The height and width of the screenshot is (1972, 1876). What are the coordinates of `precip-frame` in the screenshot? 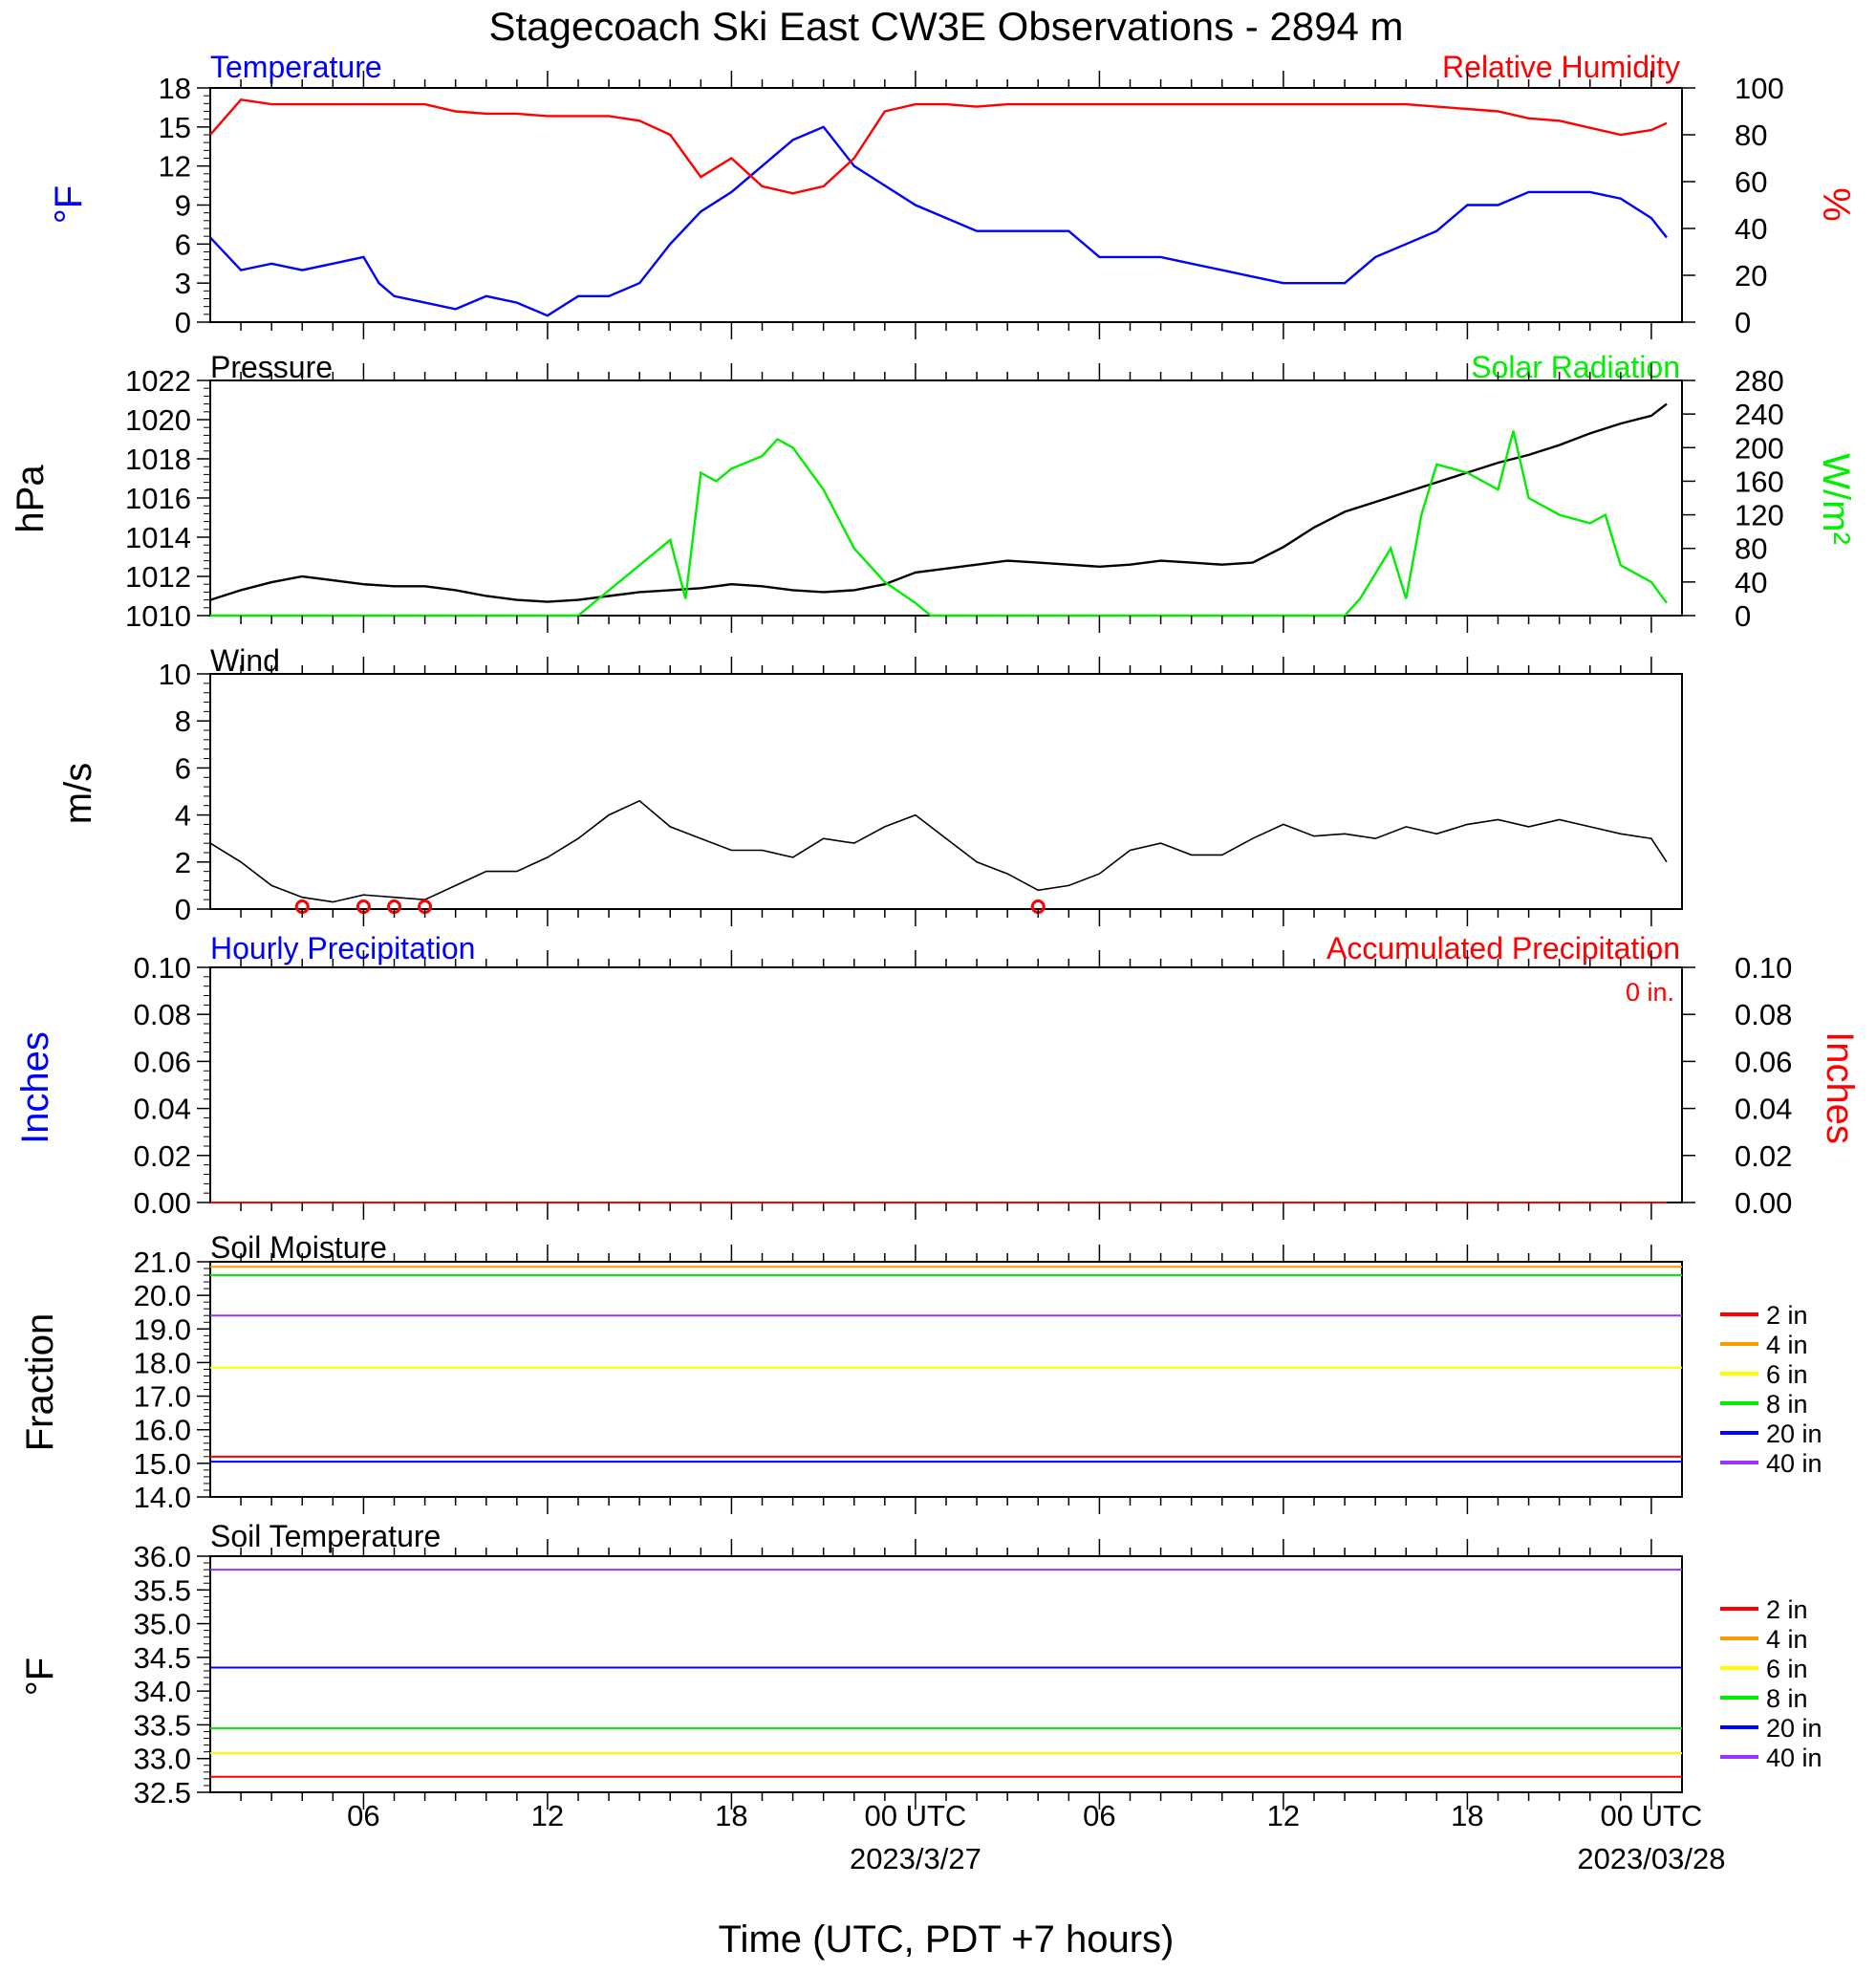 It's located at (946, 1084).